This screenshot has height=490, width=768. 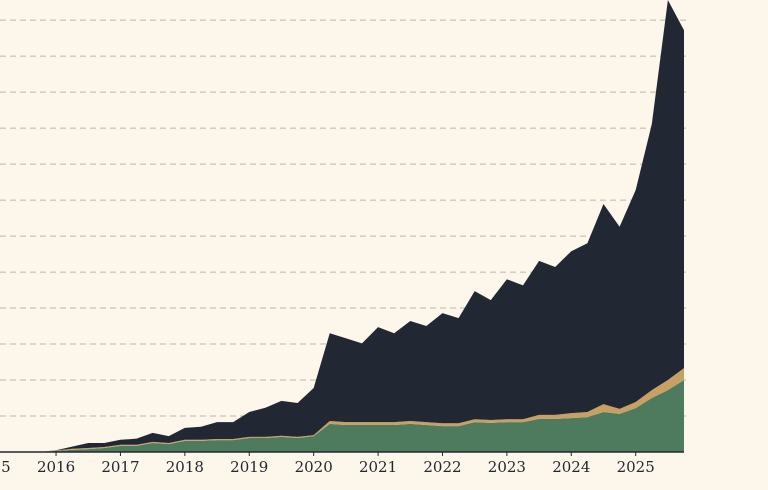 I want to click on x-tick-label: 2019, so click(x=249, y=467).